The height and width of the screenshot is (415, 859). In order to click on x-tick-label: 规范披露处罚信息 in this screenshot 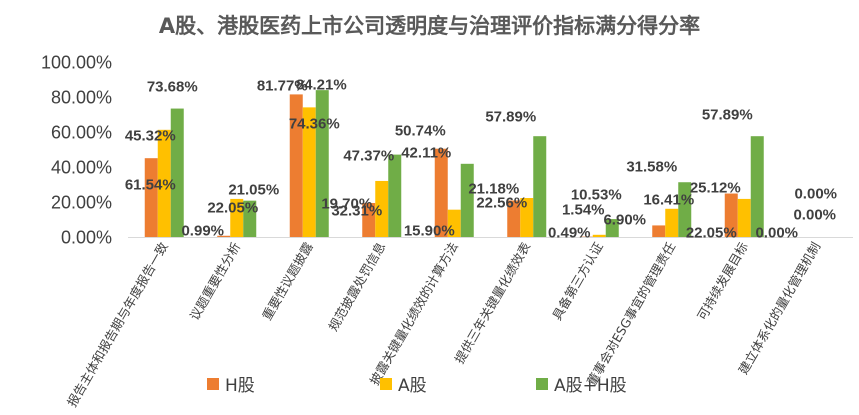, I will do `click(356, 287)`.